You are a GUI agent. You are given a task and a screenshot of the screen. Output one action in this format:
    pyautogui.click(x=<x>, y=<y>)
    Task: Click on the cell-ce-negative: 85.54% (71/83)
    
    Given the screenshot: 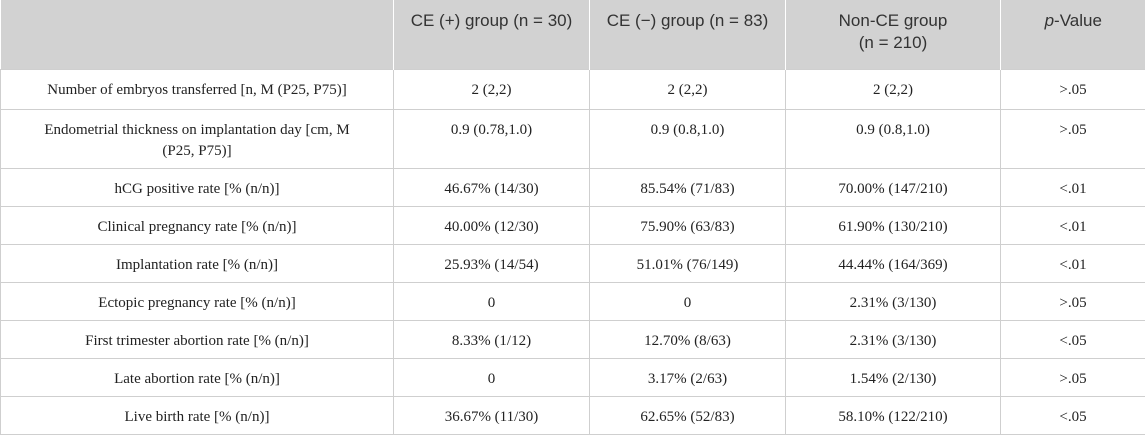 What is the action you would take?
    pyautogui.click(x=688, y=187)
    